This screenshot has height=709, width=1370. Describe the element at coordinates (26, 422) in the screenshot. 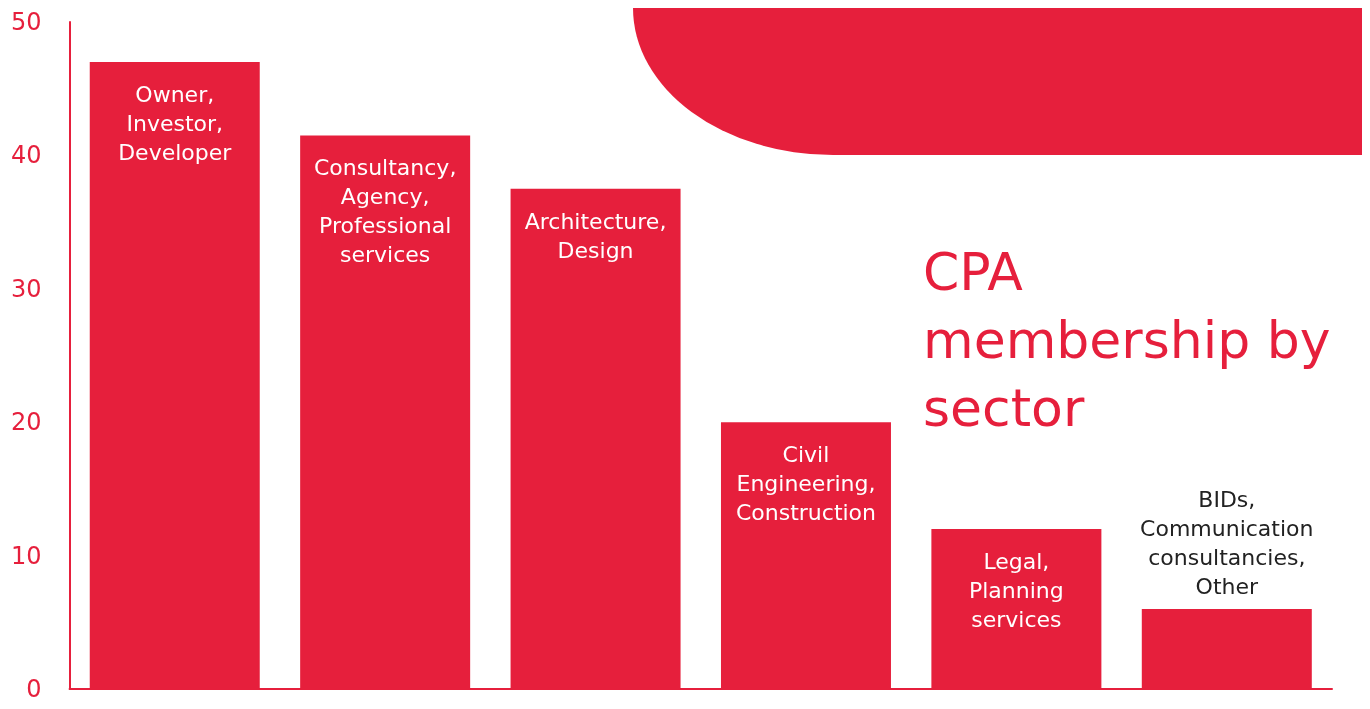

I see `y-tick-label: 20` at that location.